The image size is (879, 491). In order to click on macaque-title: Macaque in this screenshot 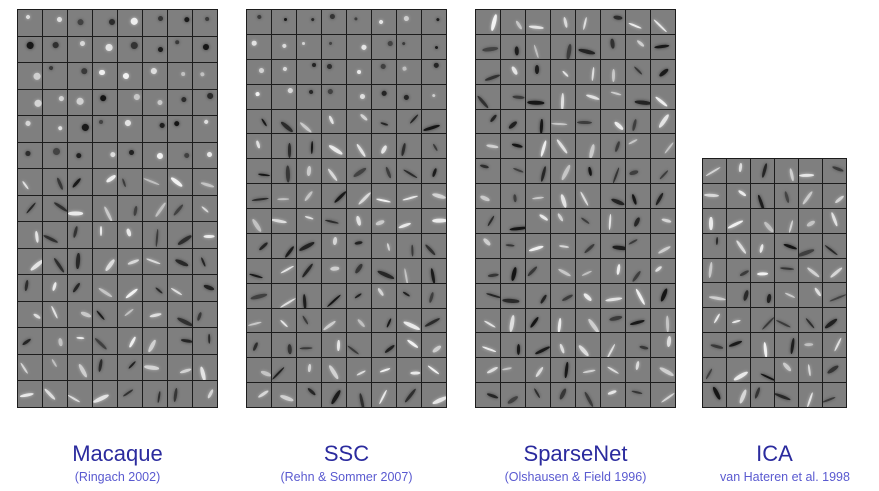, I will do `click(117, 453)`.